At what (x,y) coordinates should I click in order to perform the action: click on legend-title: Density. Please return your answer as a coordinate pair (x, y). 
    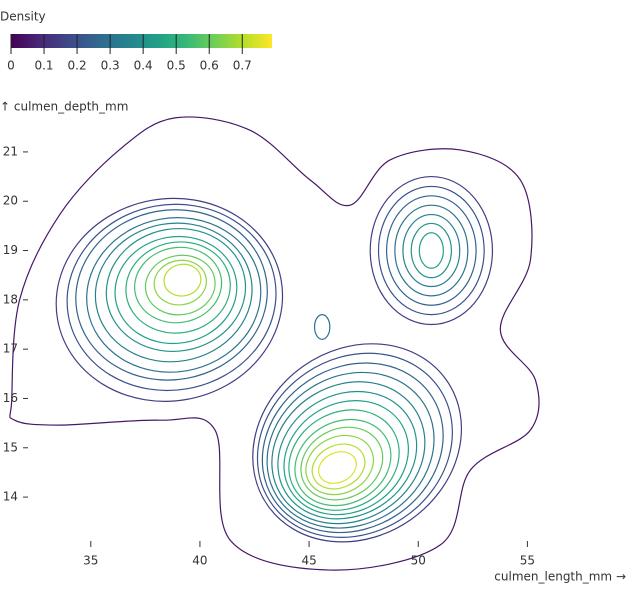
    Looking at the image, I should click on (23, 17).